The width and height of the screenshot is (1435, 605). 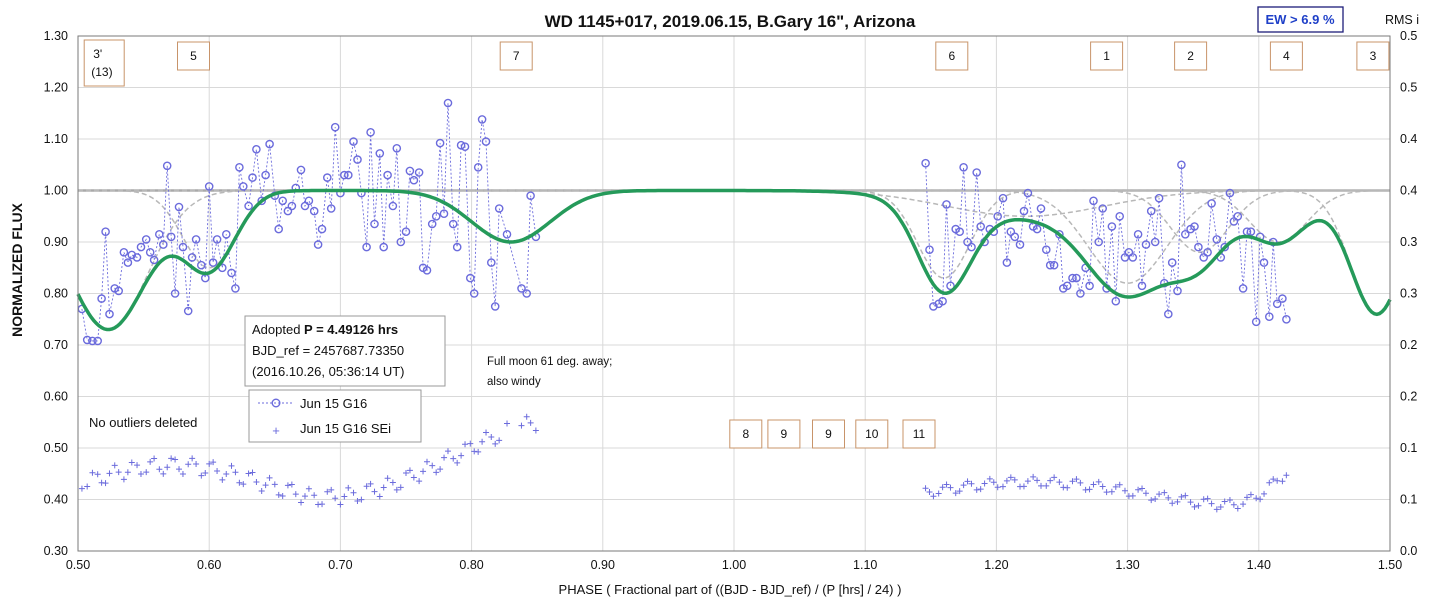 I want to click on flux-connector, so click(x=309, y=222).